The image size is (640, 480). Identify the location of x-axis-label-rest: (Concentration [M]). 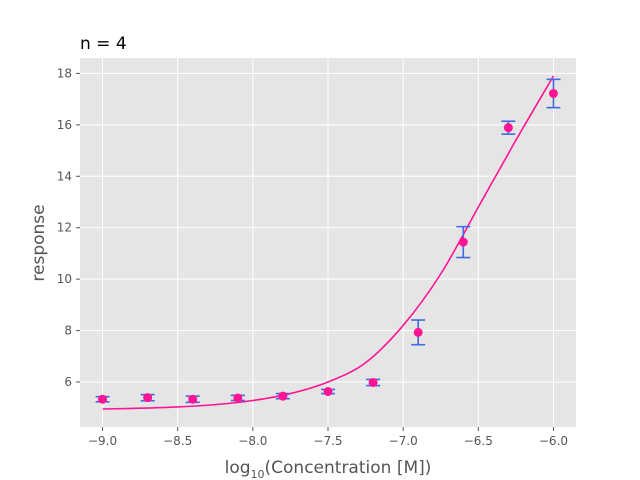
(348, 468).